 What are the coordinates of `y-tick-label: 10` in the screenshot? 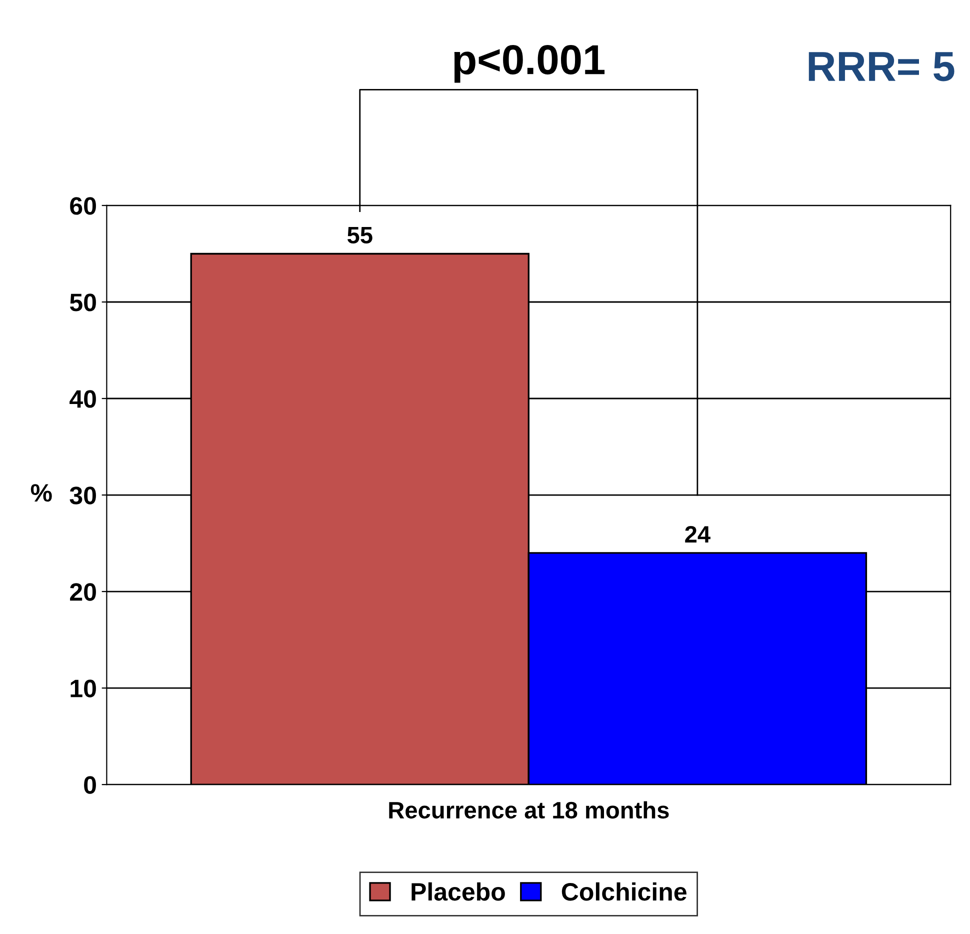 It's located at (83, 689).